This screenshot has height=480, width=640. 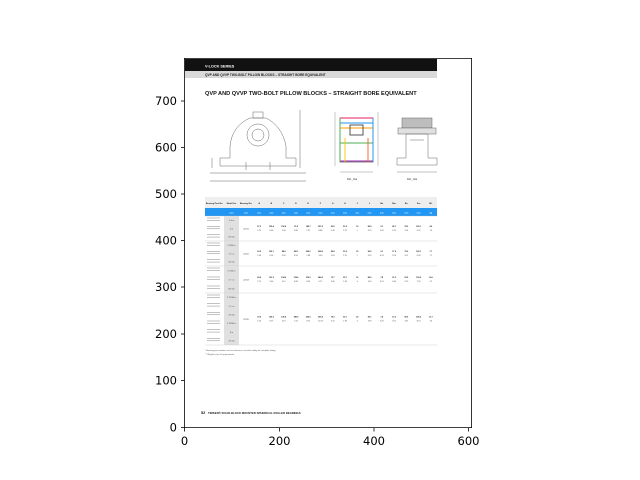 I want to click on metric-value-cell: 69.8, so click(x=333, y=252).